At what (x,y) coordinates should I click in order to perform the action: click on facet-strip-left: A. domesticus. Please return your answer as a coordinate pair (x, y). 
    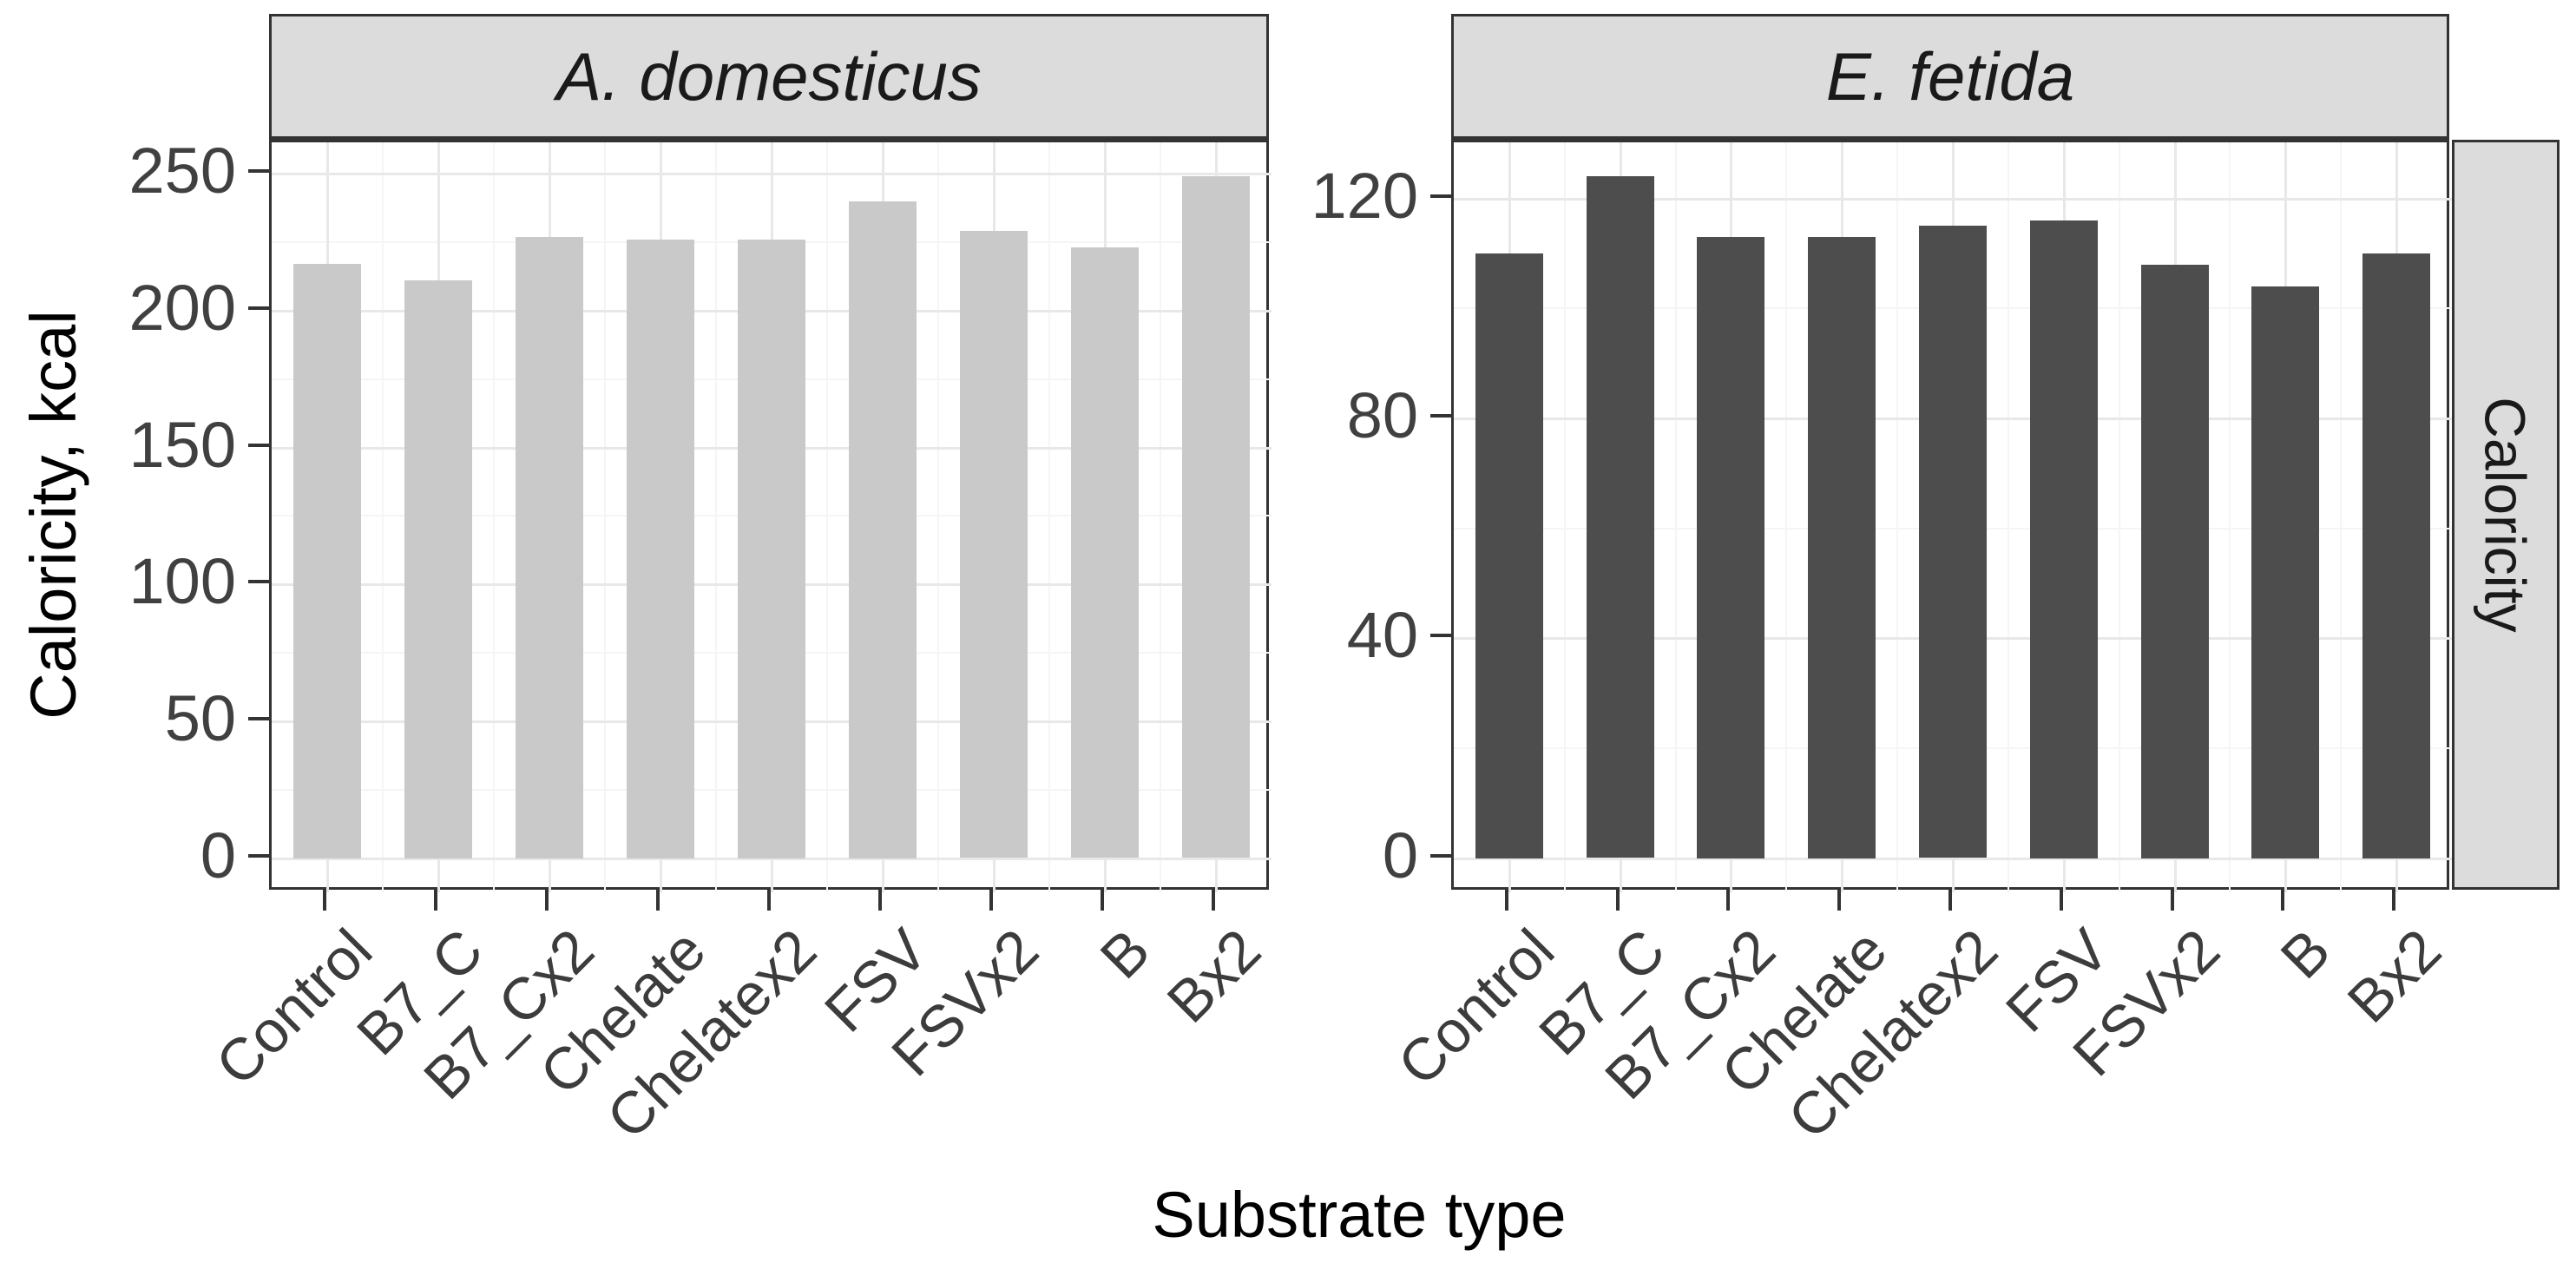
    Looking at the image, I should click on (769, 77).